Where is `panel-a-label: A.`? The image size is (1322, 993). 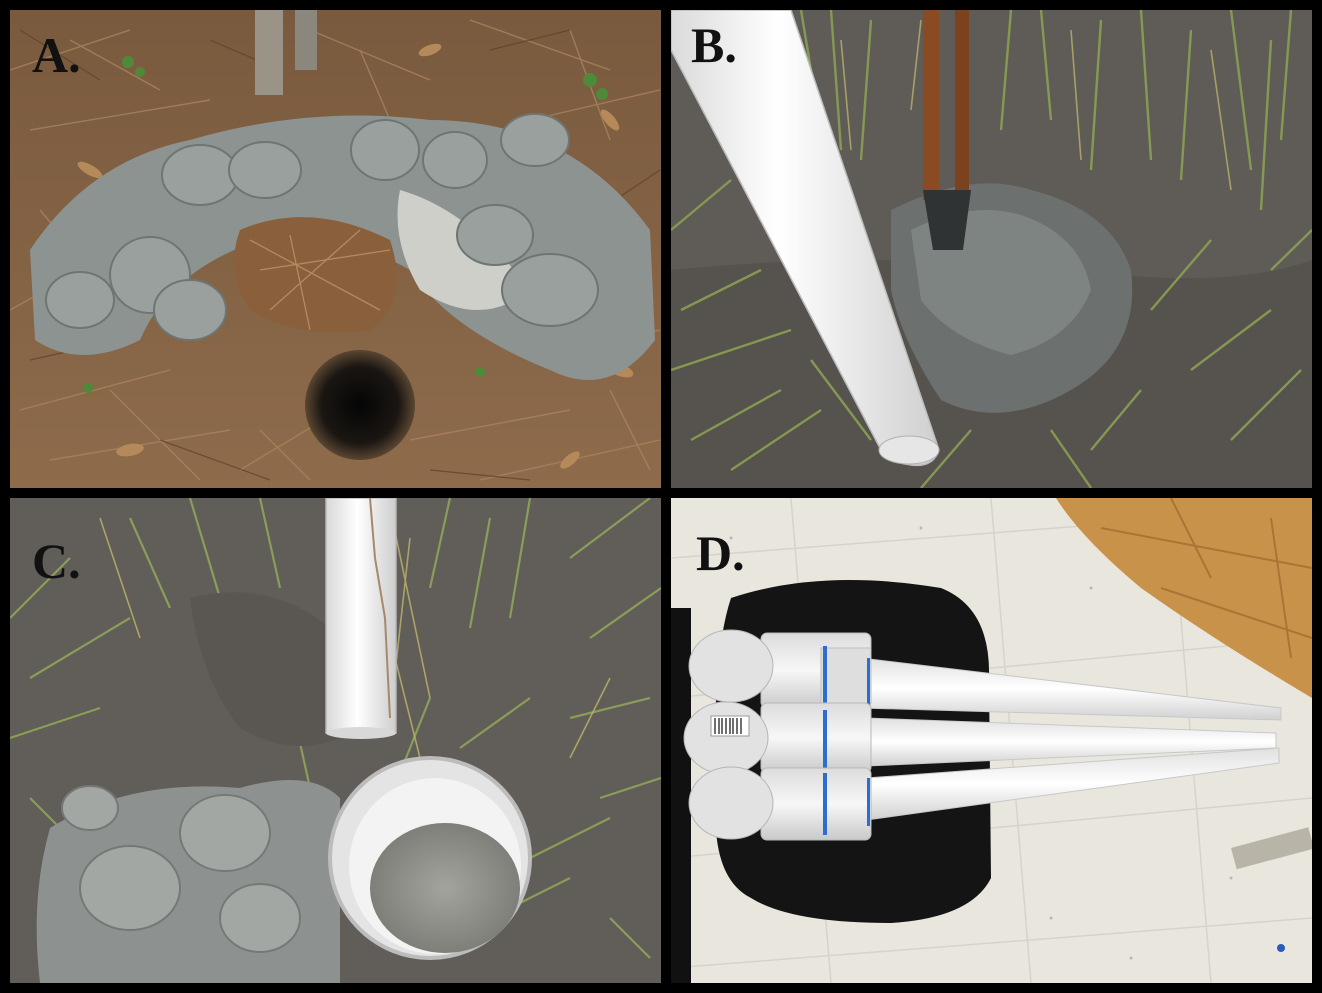
panel-a-label: A. is located at coordinates (56, 55).